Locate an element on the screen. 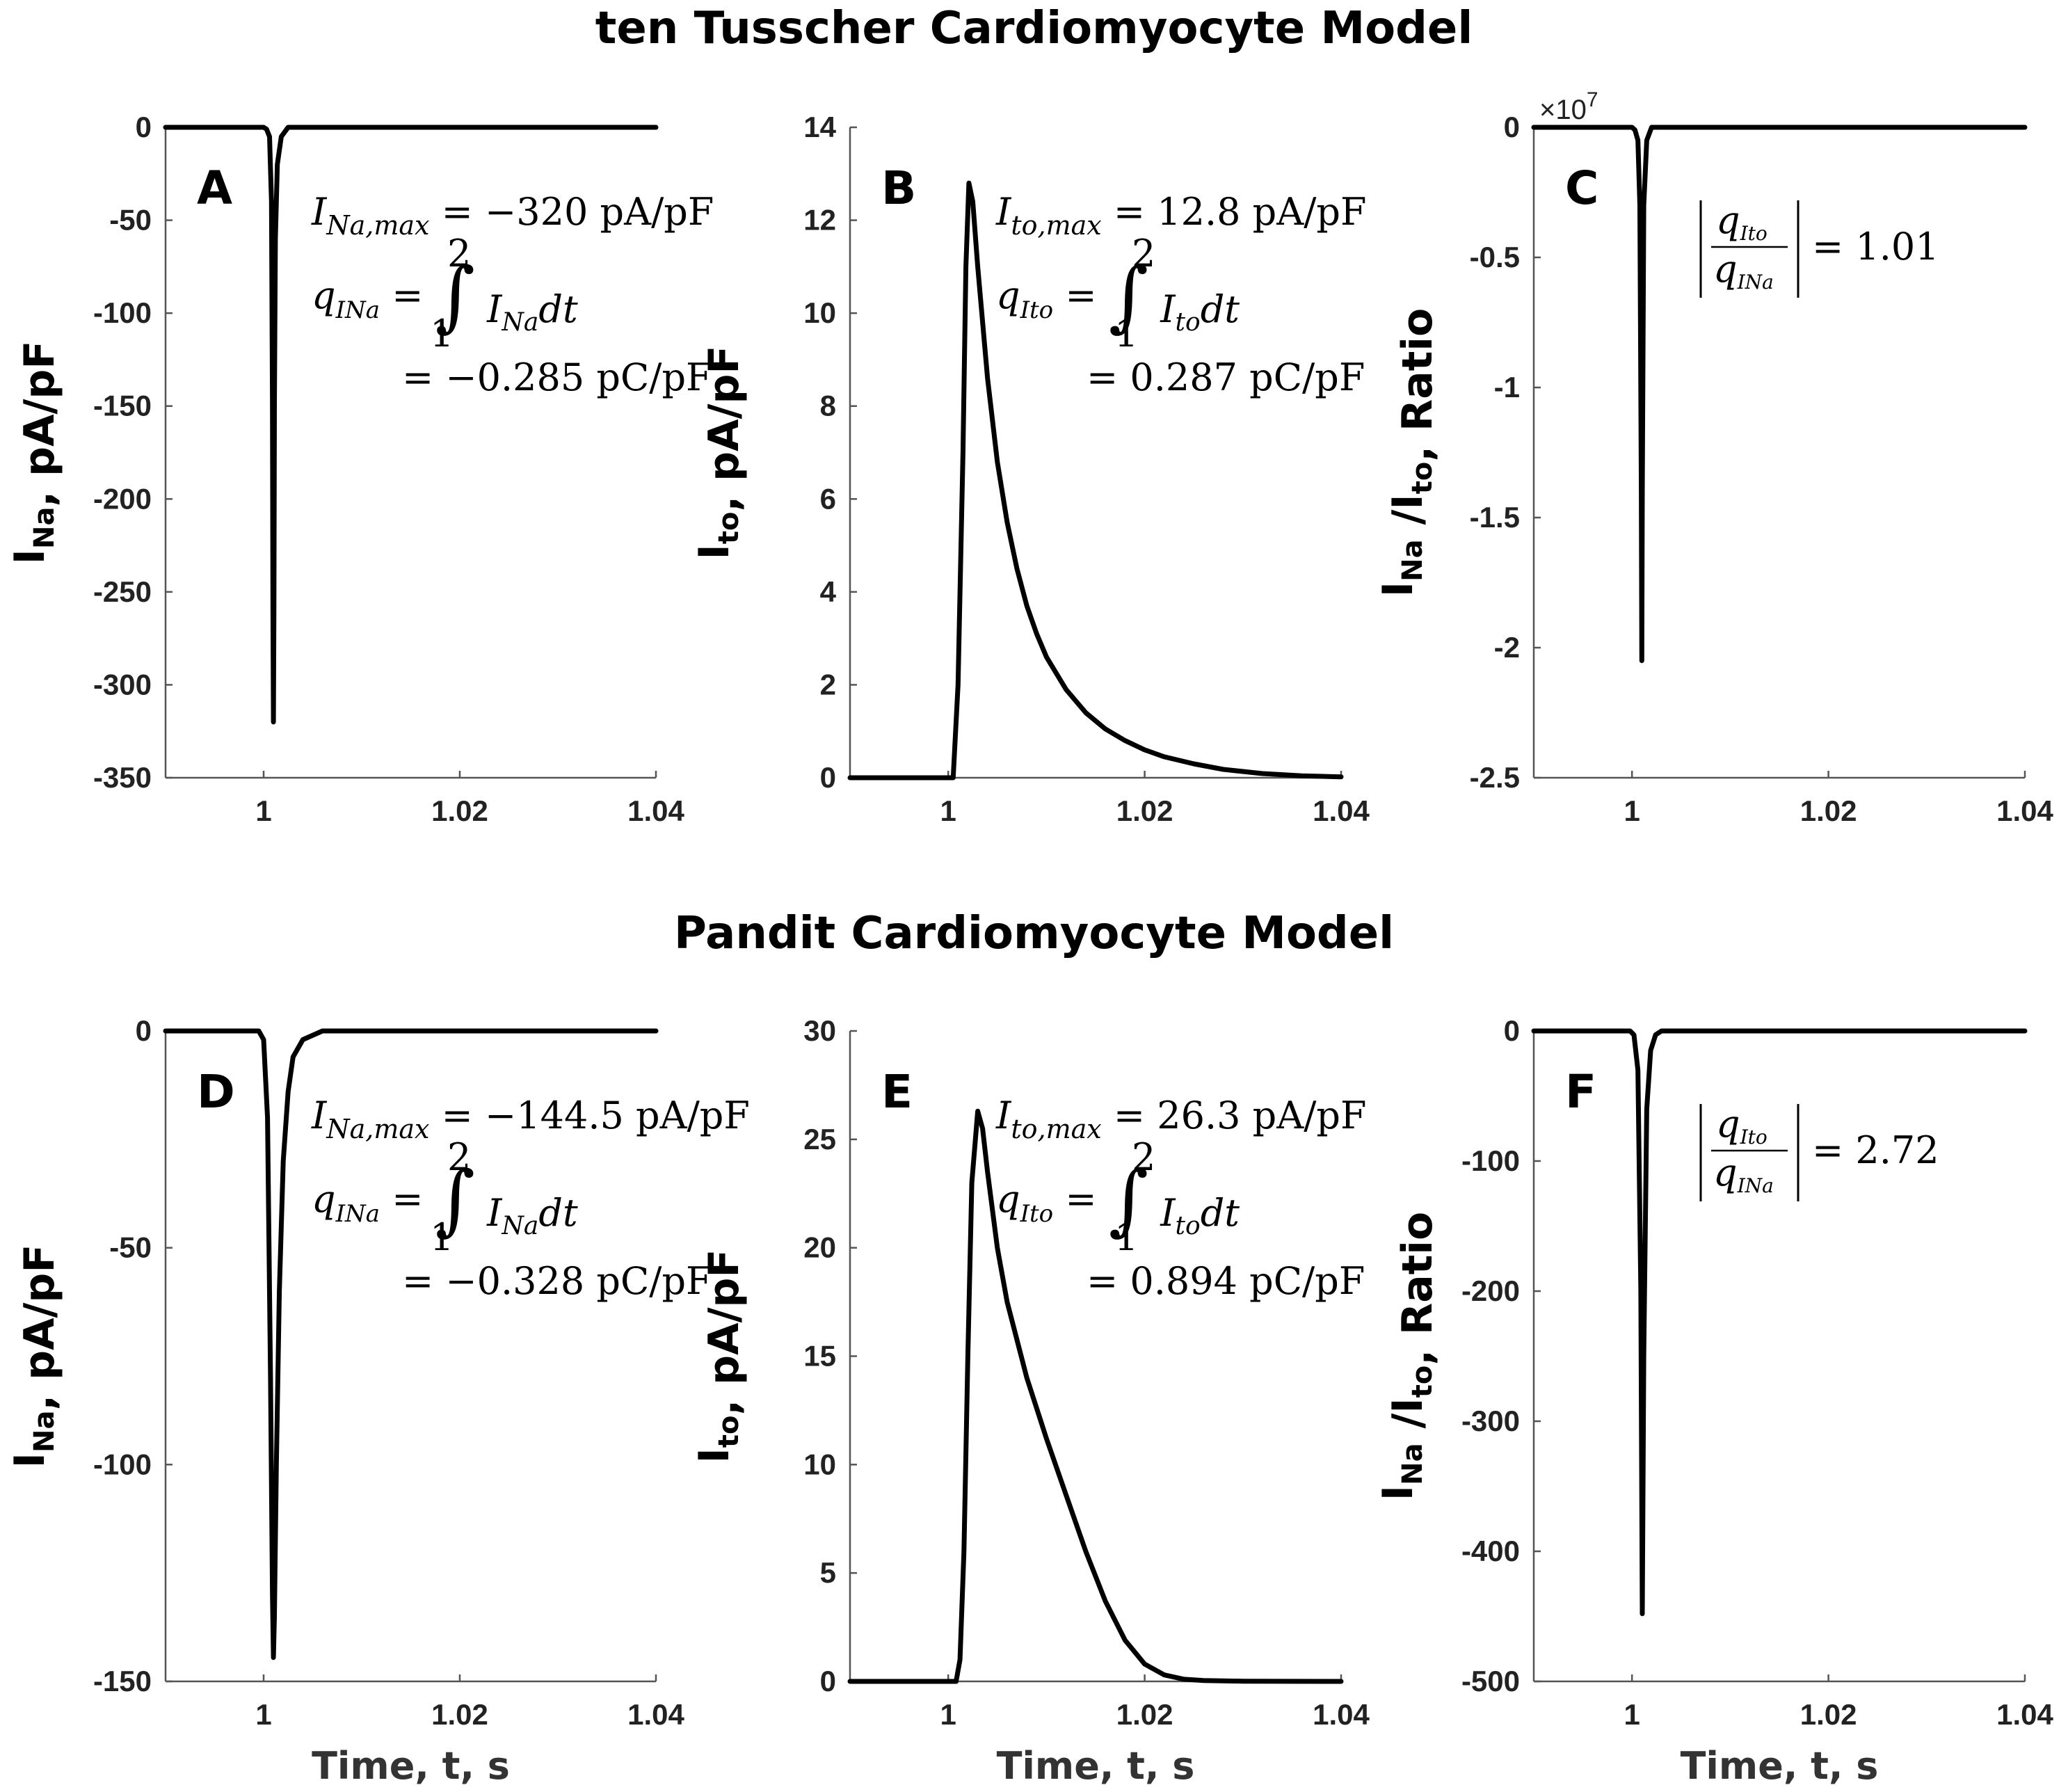 Image resolution: width=2068 pixels, height=1792 pixels. panel-letter: C is located at coordinates (1582, 188).